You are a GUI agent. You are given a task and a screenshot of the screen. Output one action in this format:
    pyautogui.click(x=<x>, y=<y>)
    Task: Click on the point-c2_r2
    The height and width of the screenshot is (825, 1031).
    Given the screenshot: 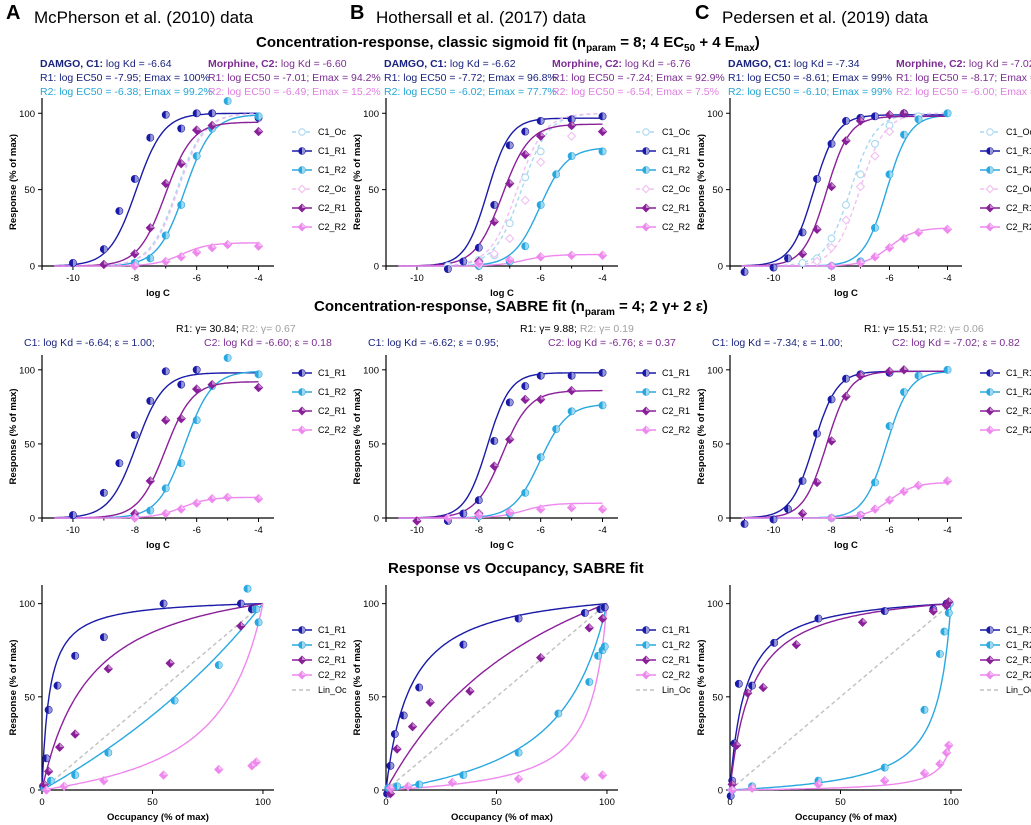 What is the action you would take?
    pyautogui.click(x=196, y=503)
    